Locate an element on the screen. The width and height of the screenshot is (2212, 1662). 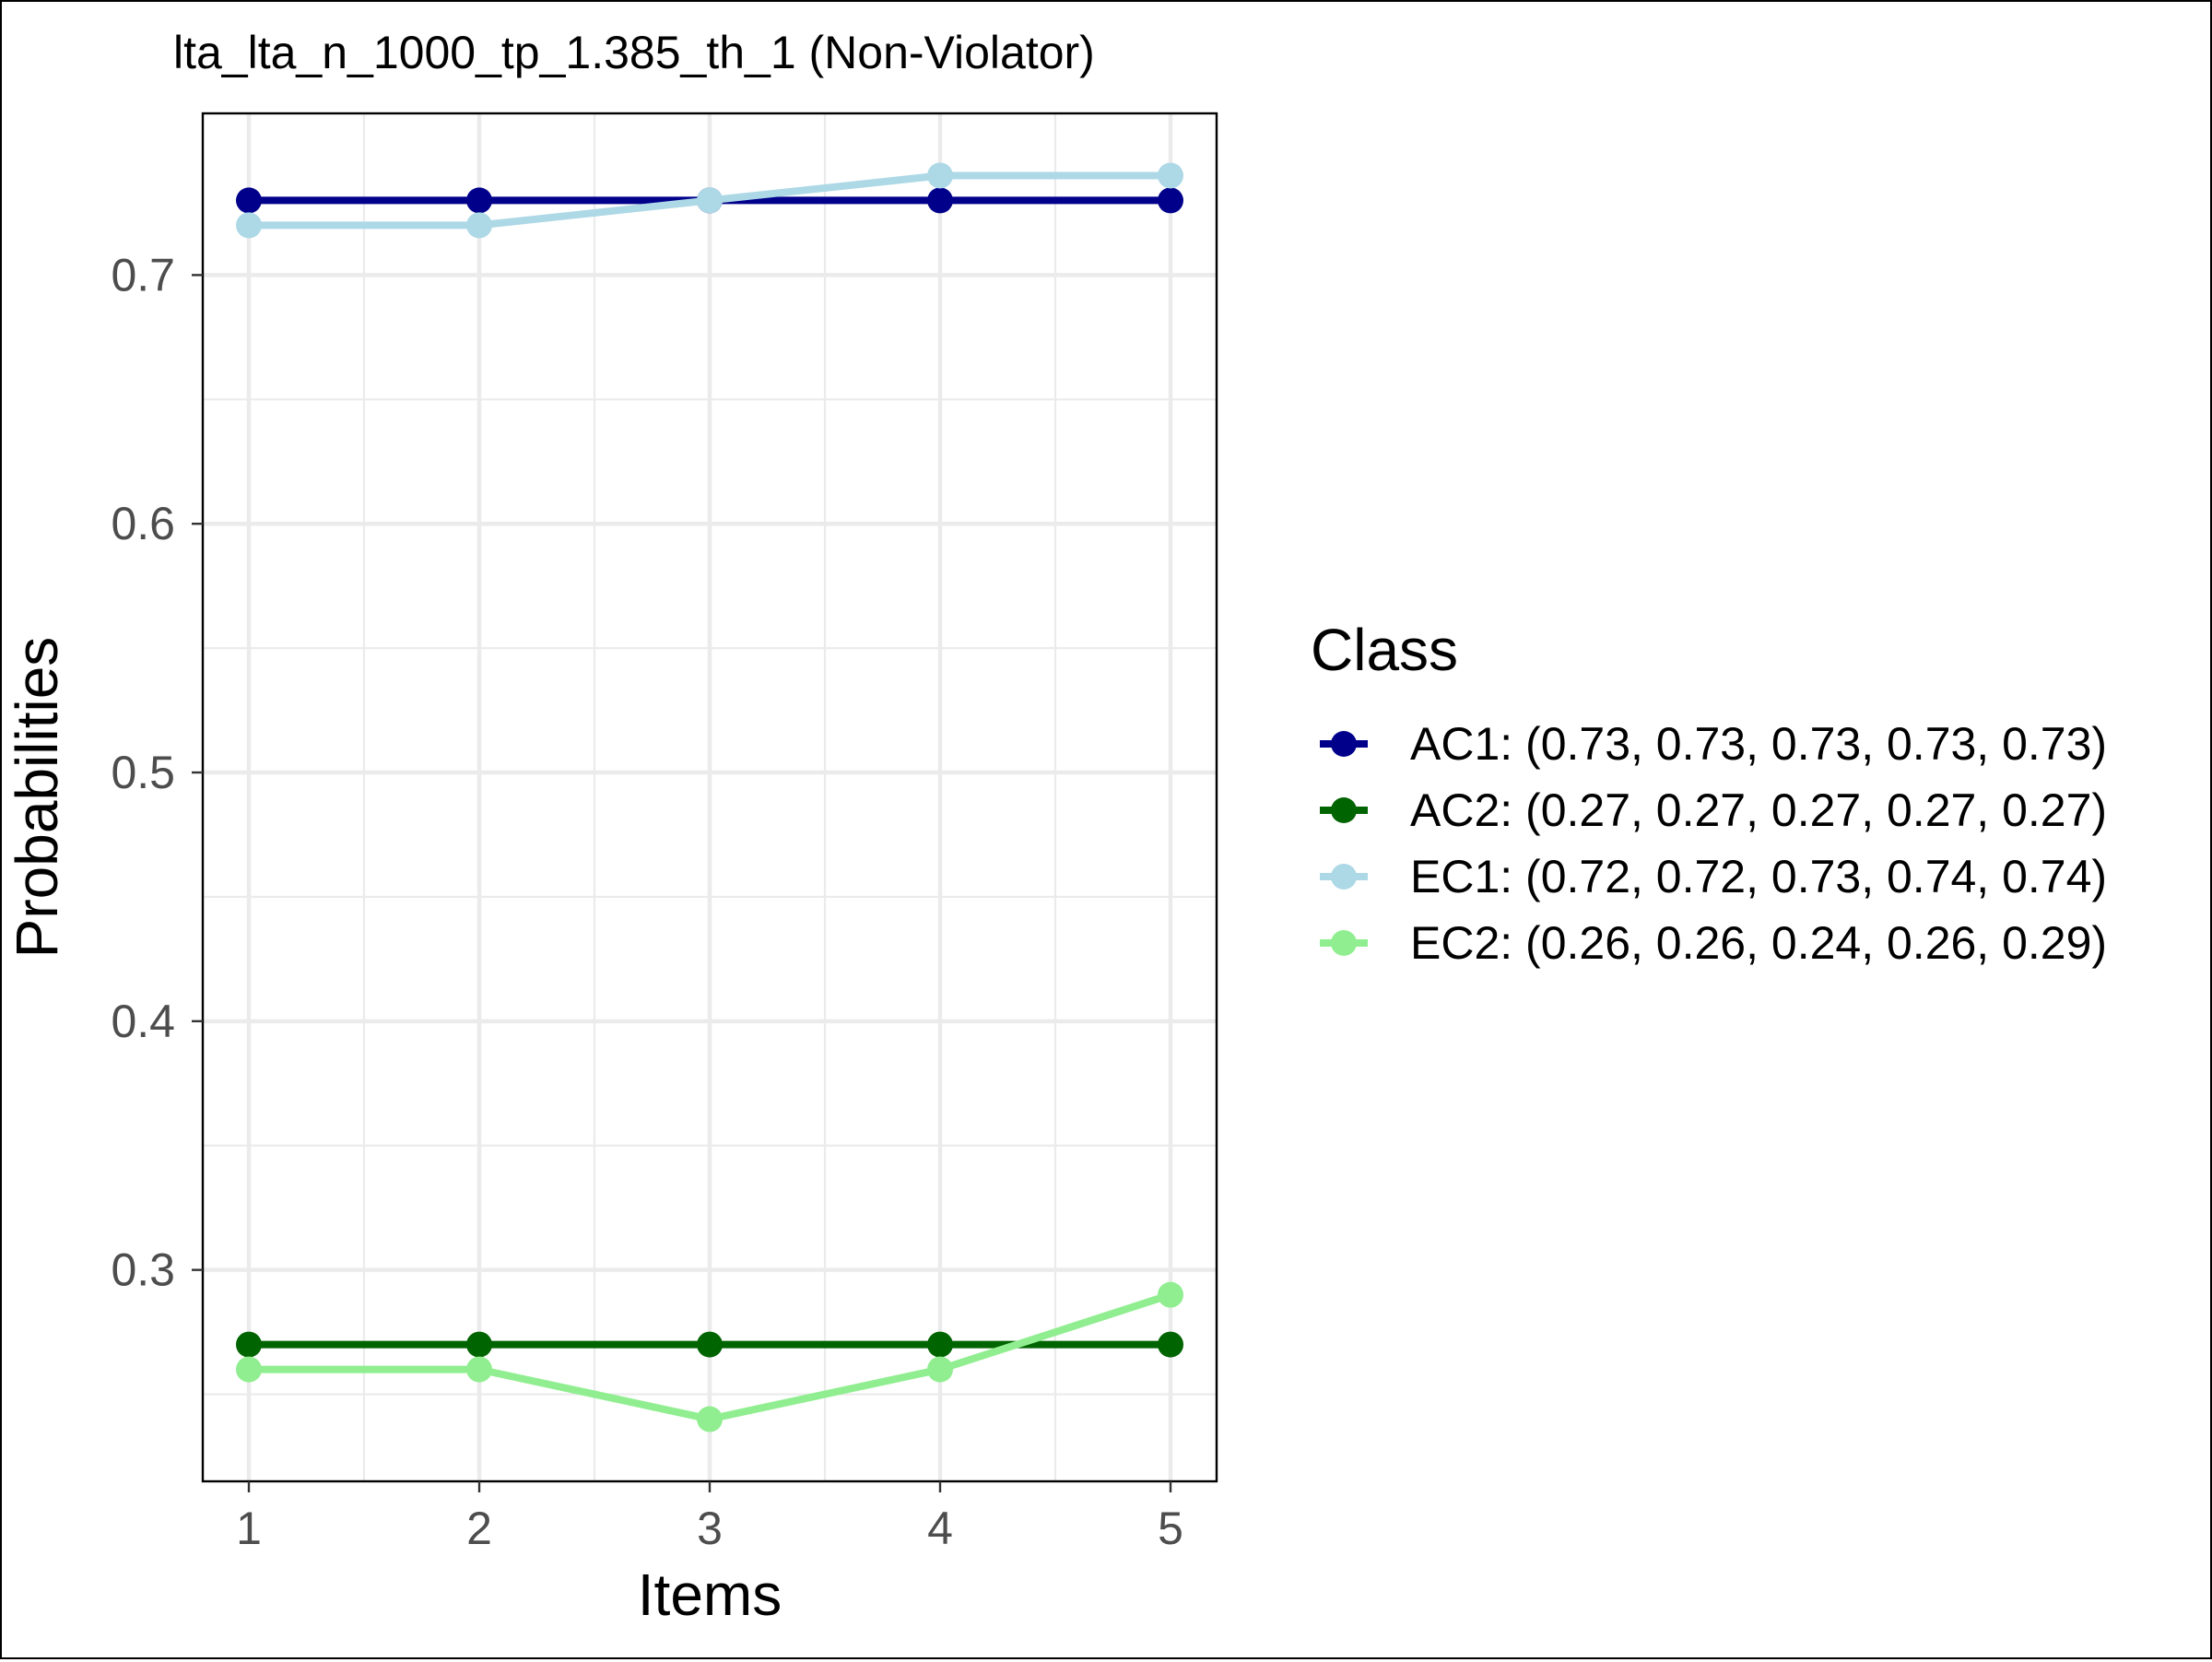
y-tick-label: 0.7 is located at coordinates (143, 275).